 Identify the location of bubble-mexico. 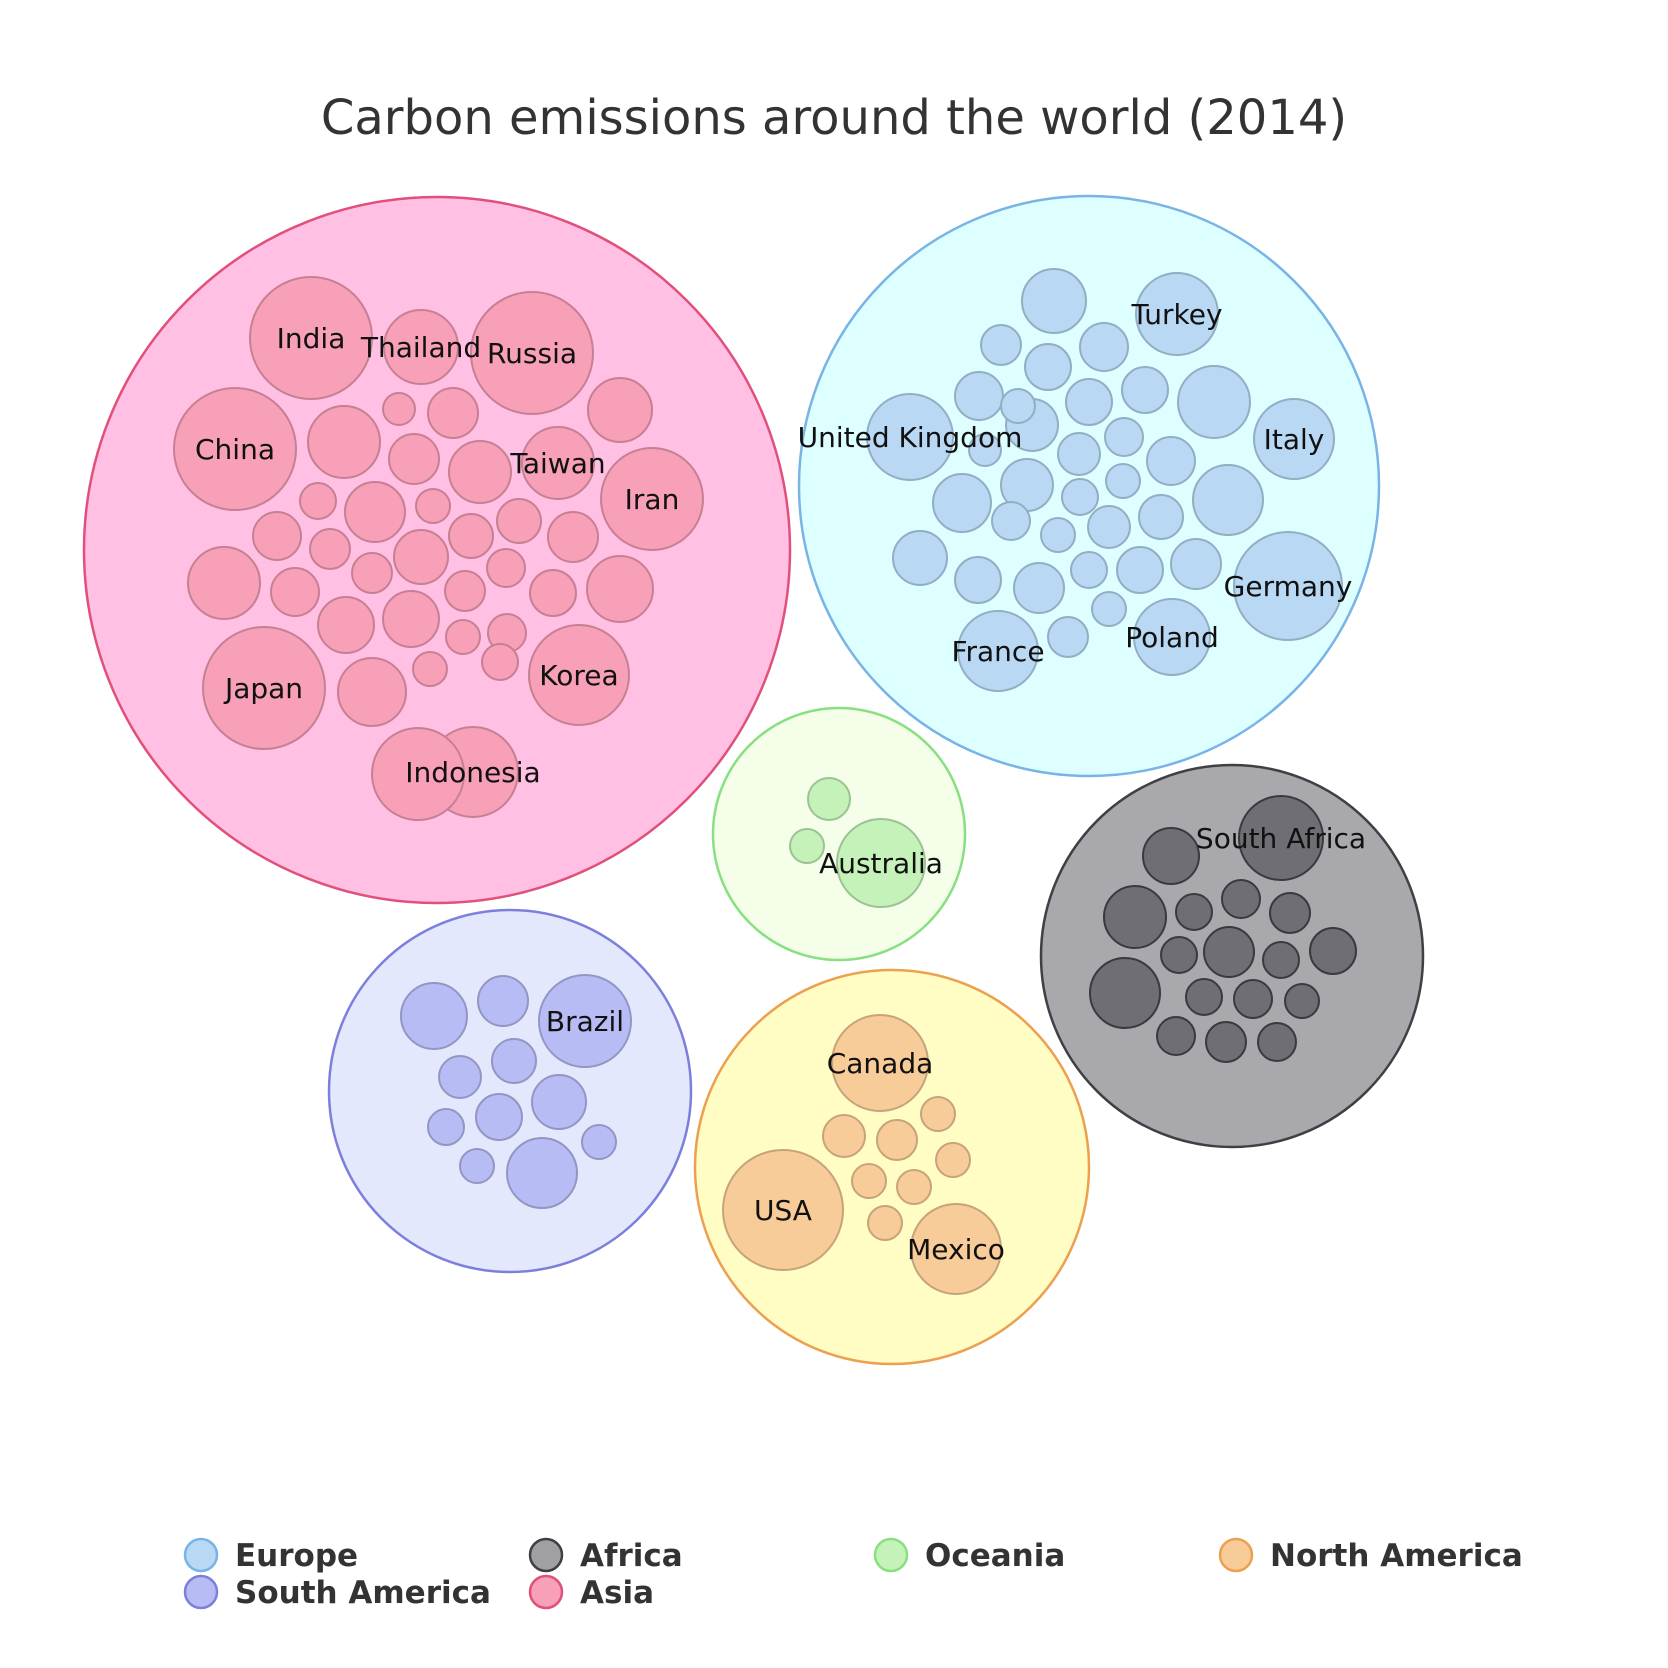
(956, 1249).